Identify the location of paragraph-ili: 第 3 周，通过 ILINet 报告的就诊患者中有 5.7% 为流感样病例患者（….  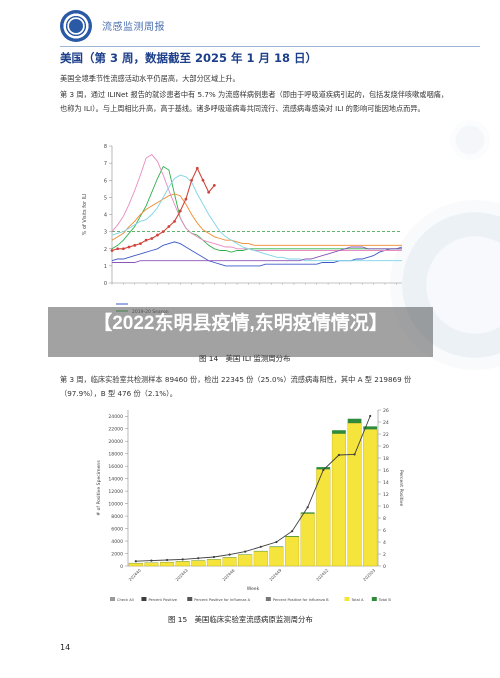
(254, 101).